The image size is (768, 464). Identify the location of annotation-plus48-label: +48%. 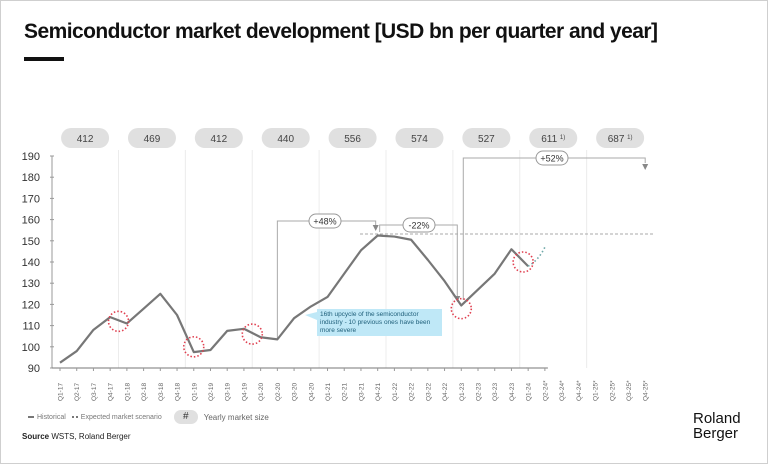
(324, 222).